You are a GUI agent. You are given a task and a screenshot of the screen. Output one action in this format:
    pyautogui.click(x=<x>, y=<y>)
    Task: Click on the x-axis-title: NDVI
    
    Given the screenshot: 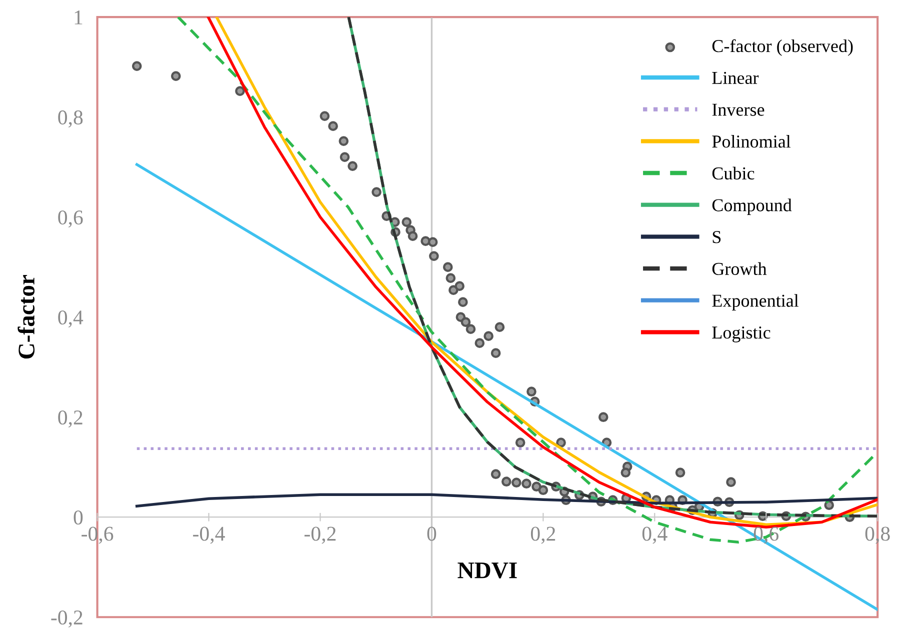 What is the action you would take?
    pyautogui.click(x=487, y=570)
    